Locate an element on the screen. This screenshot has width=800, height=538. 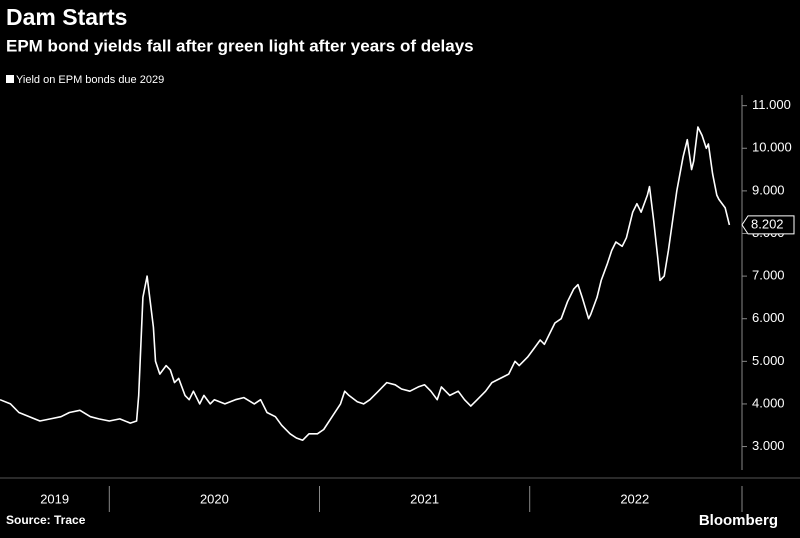
logo: Bloomberg is located at coordinates (738, 520).